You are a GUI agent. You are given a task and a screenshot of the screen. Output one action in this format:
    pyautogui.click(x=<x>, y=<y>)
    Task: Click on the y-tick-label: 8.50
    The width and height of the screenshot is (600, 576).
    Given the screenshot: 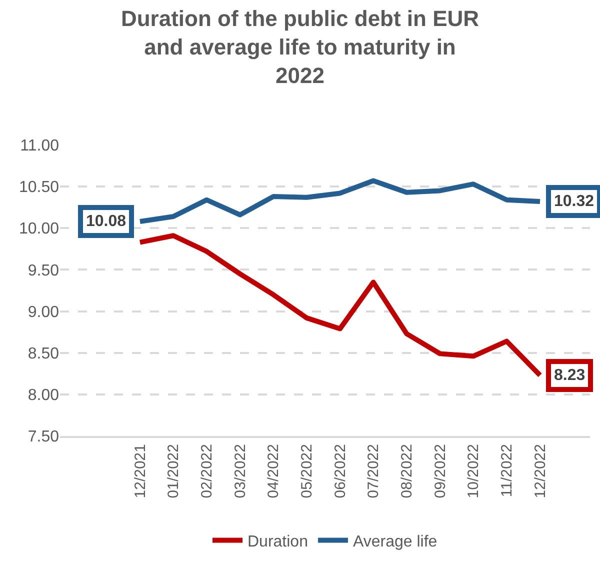 What is the action you would take?
    pyautogui.click(x=44, y=353)
    